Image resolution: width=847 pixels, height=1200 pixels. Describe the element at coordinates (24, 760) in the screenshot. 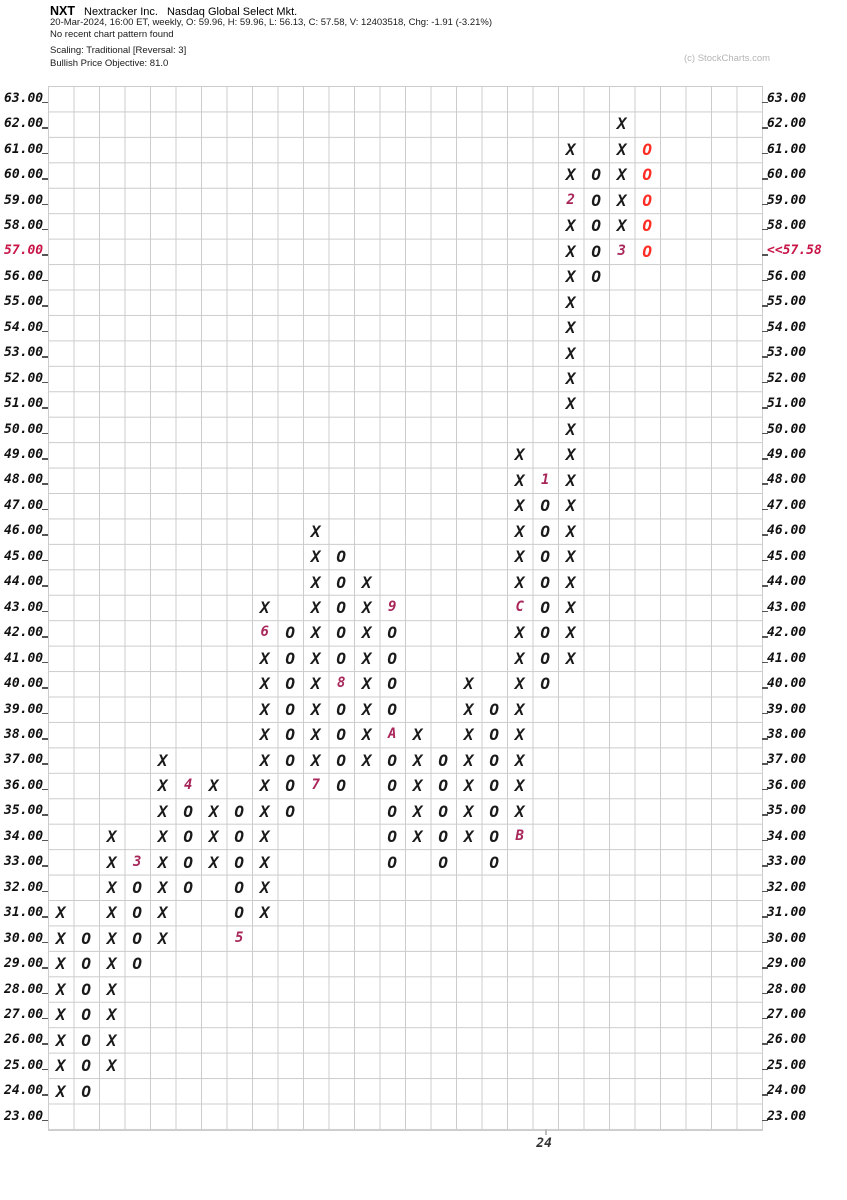

I see `y-axis-label-left: 37.00` at that location.